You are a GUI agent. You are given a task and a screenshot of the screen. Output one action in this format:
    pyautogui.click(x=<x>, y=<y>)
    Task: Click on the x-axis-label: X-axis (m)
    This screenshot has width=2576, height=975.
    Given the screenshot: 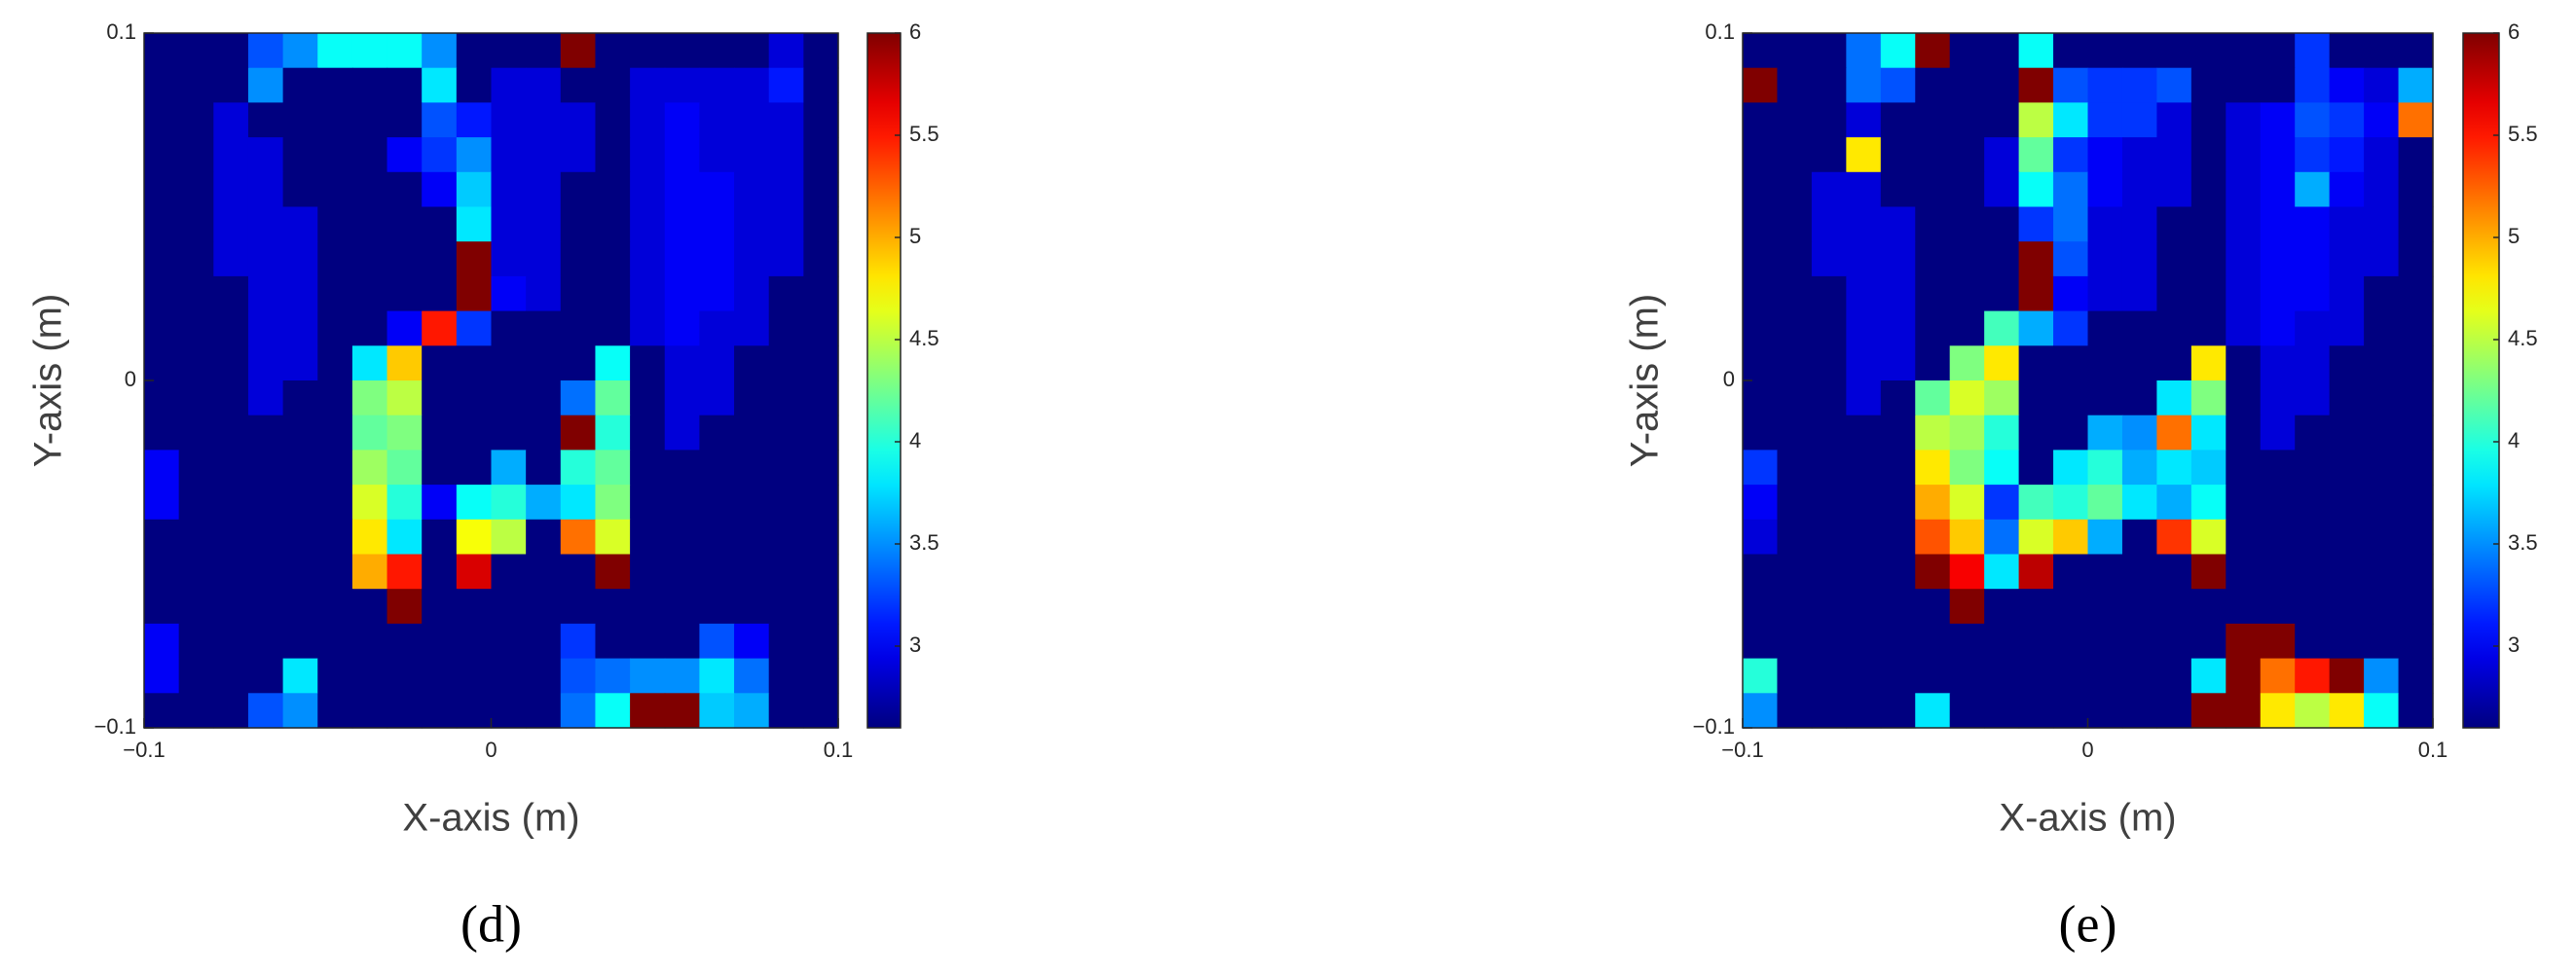 What is the action you would take?
    pyautogui.click(x=490, y=818)
    